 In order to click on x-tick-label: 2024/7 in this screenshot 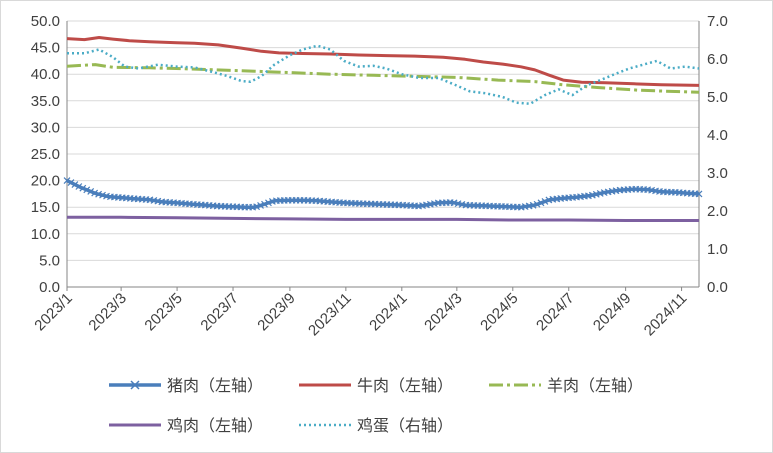, I will do `click(555, 312)`.